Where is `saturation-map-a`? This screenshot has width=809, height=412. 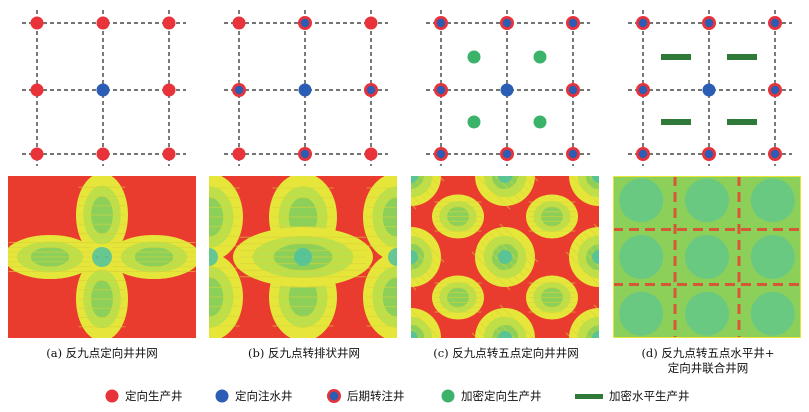 saturation-map-a is located at coordinates (102, 257).